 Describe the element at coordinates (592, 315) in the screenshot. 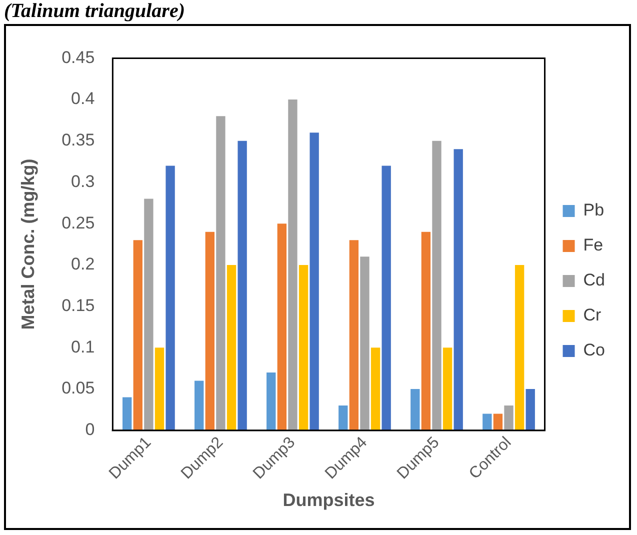

I see `legend-label: Cr` at that location.